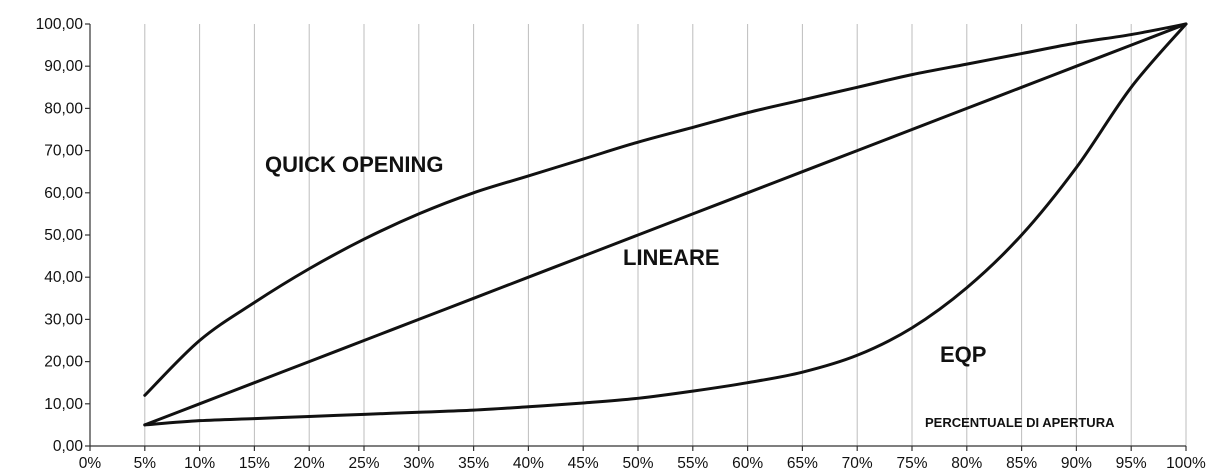 The image size is (1210, 473). I want to click on y-tick-label: 10,00, so click(63, 404).